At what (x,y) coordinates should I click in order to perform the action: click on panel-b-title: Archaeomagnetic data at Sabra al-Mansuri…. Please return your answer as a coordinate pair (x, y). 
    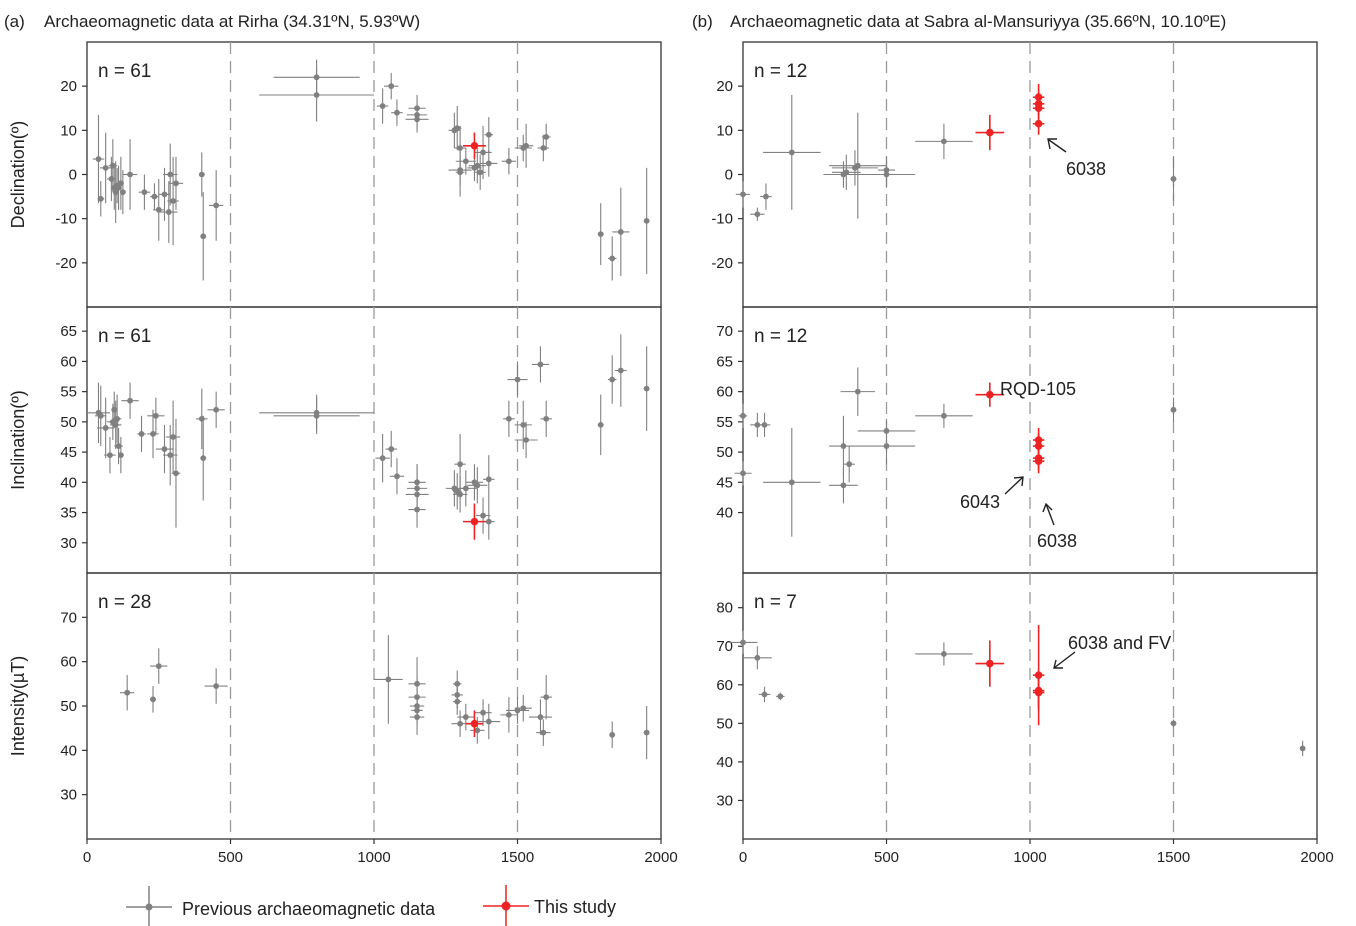
    Looking at the image, I should click on (978, 21).